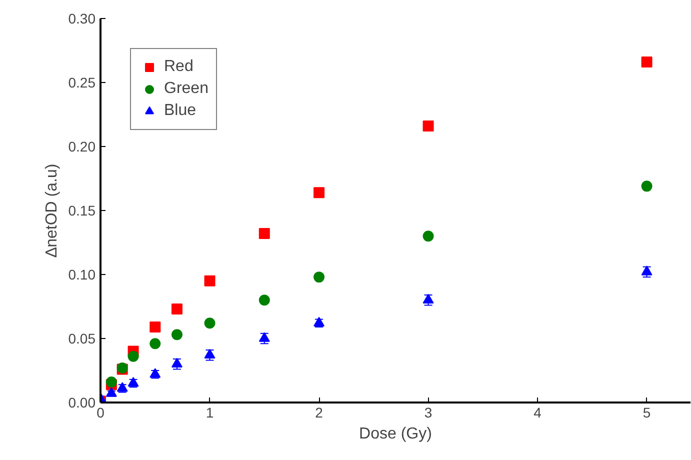 The width and height of the screenshot is (691, 460). I want to click on x-axis-title: Dose (Gy), so click(395, 434).